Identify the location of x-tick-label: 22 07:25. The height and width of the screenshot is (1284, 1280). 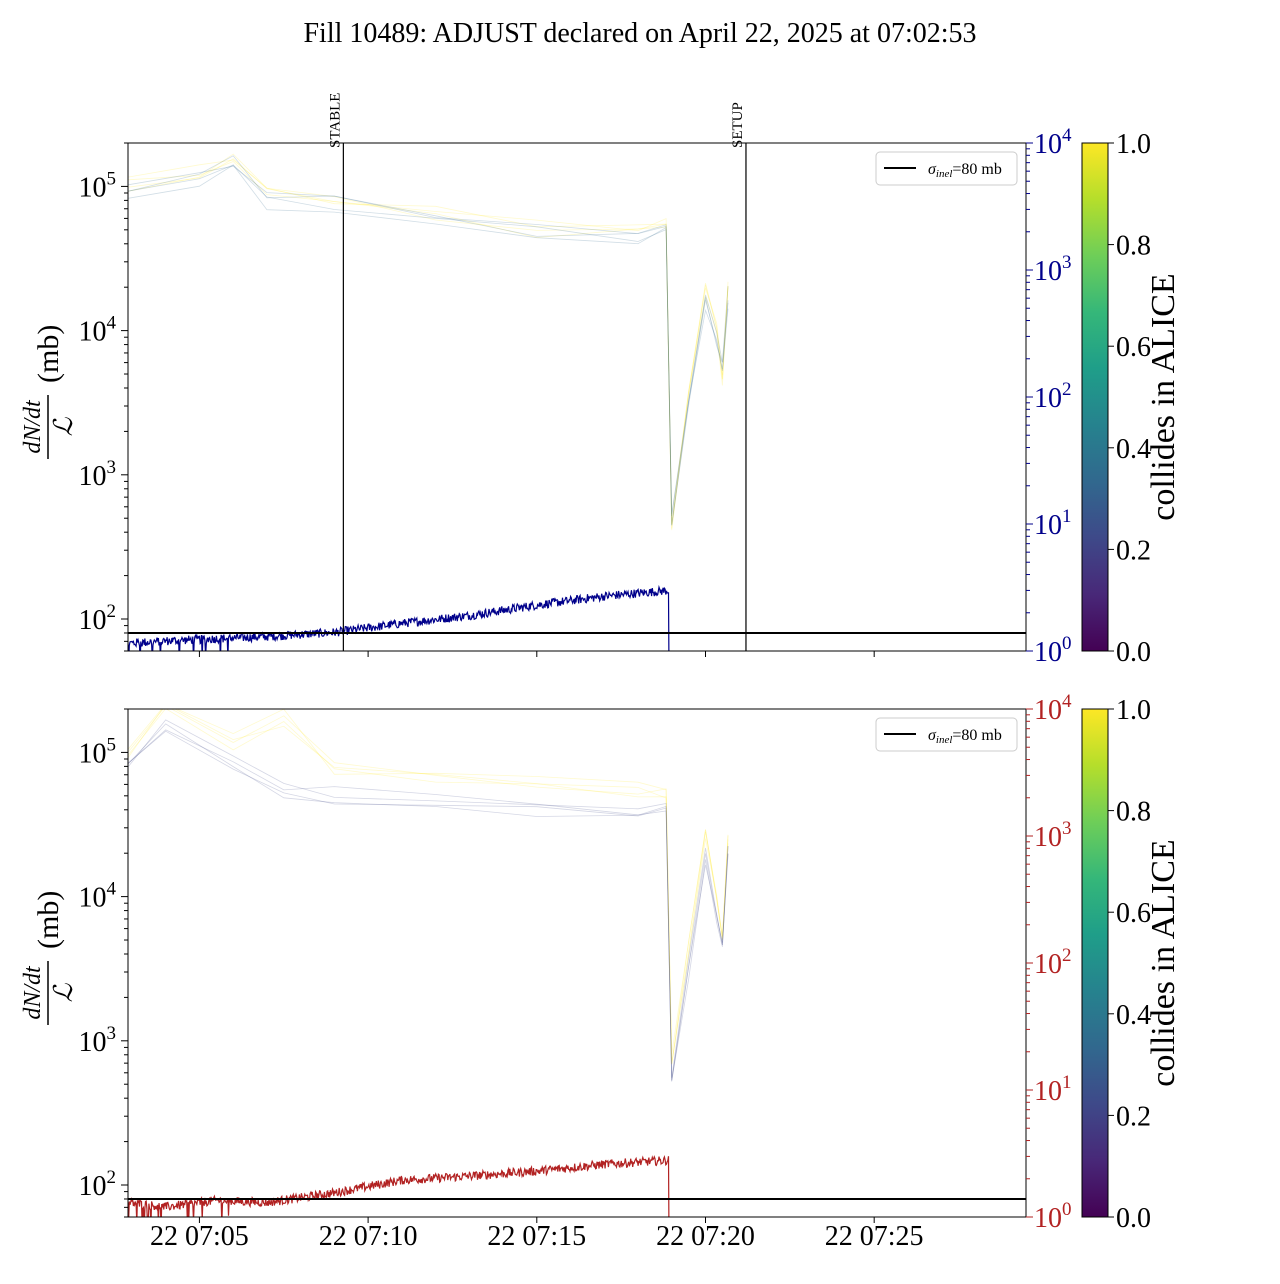
(874, 1236).